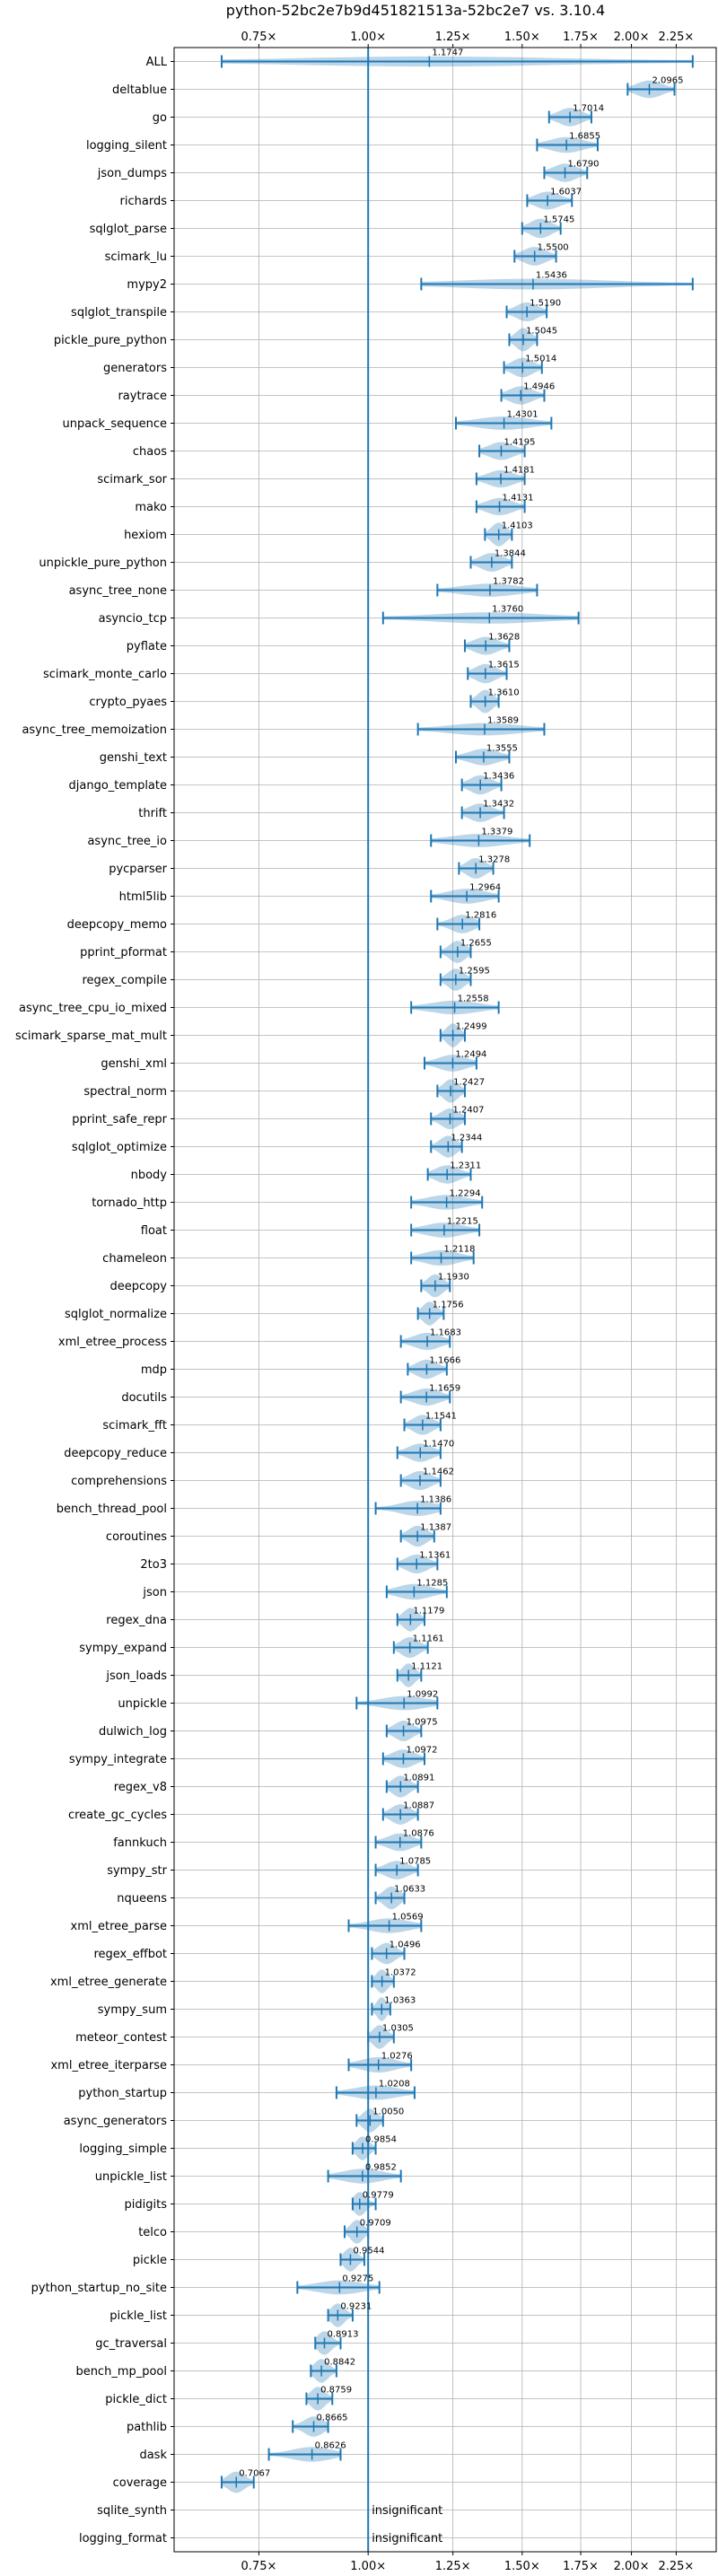 This screenshot has width=718, height=2576. Describe the element at coordinates (142, 1704) in the screenshot. I see `category-label: unpickle` at that location.